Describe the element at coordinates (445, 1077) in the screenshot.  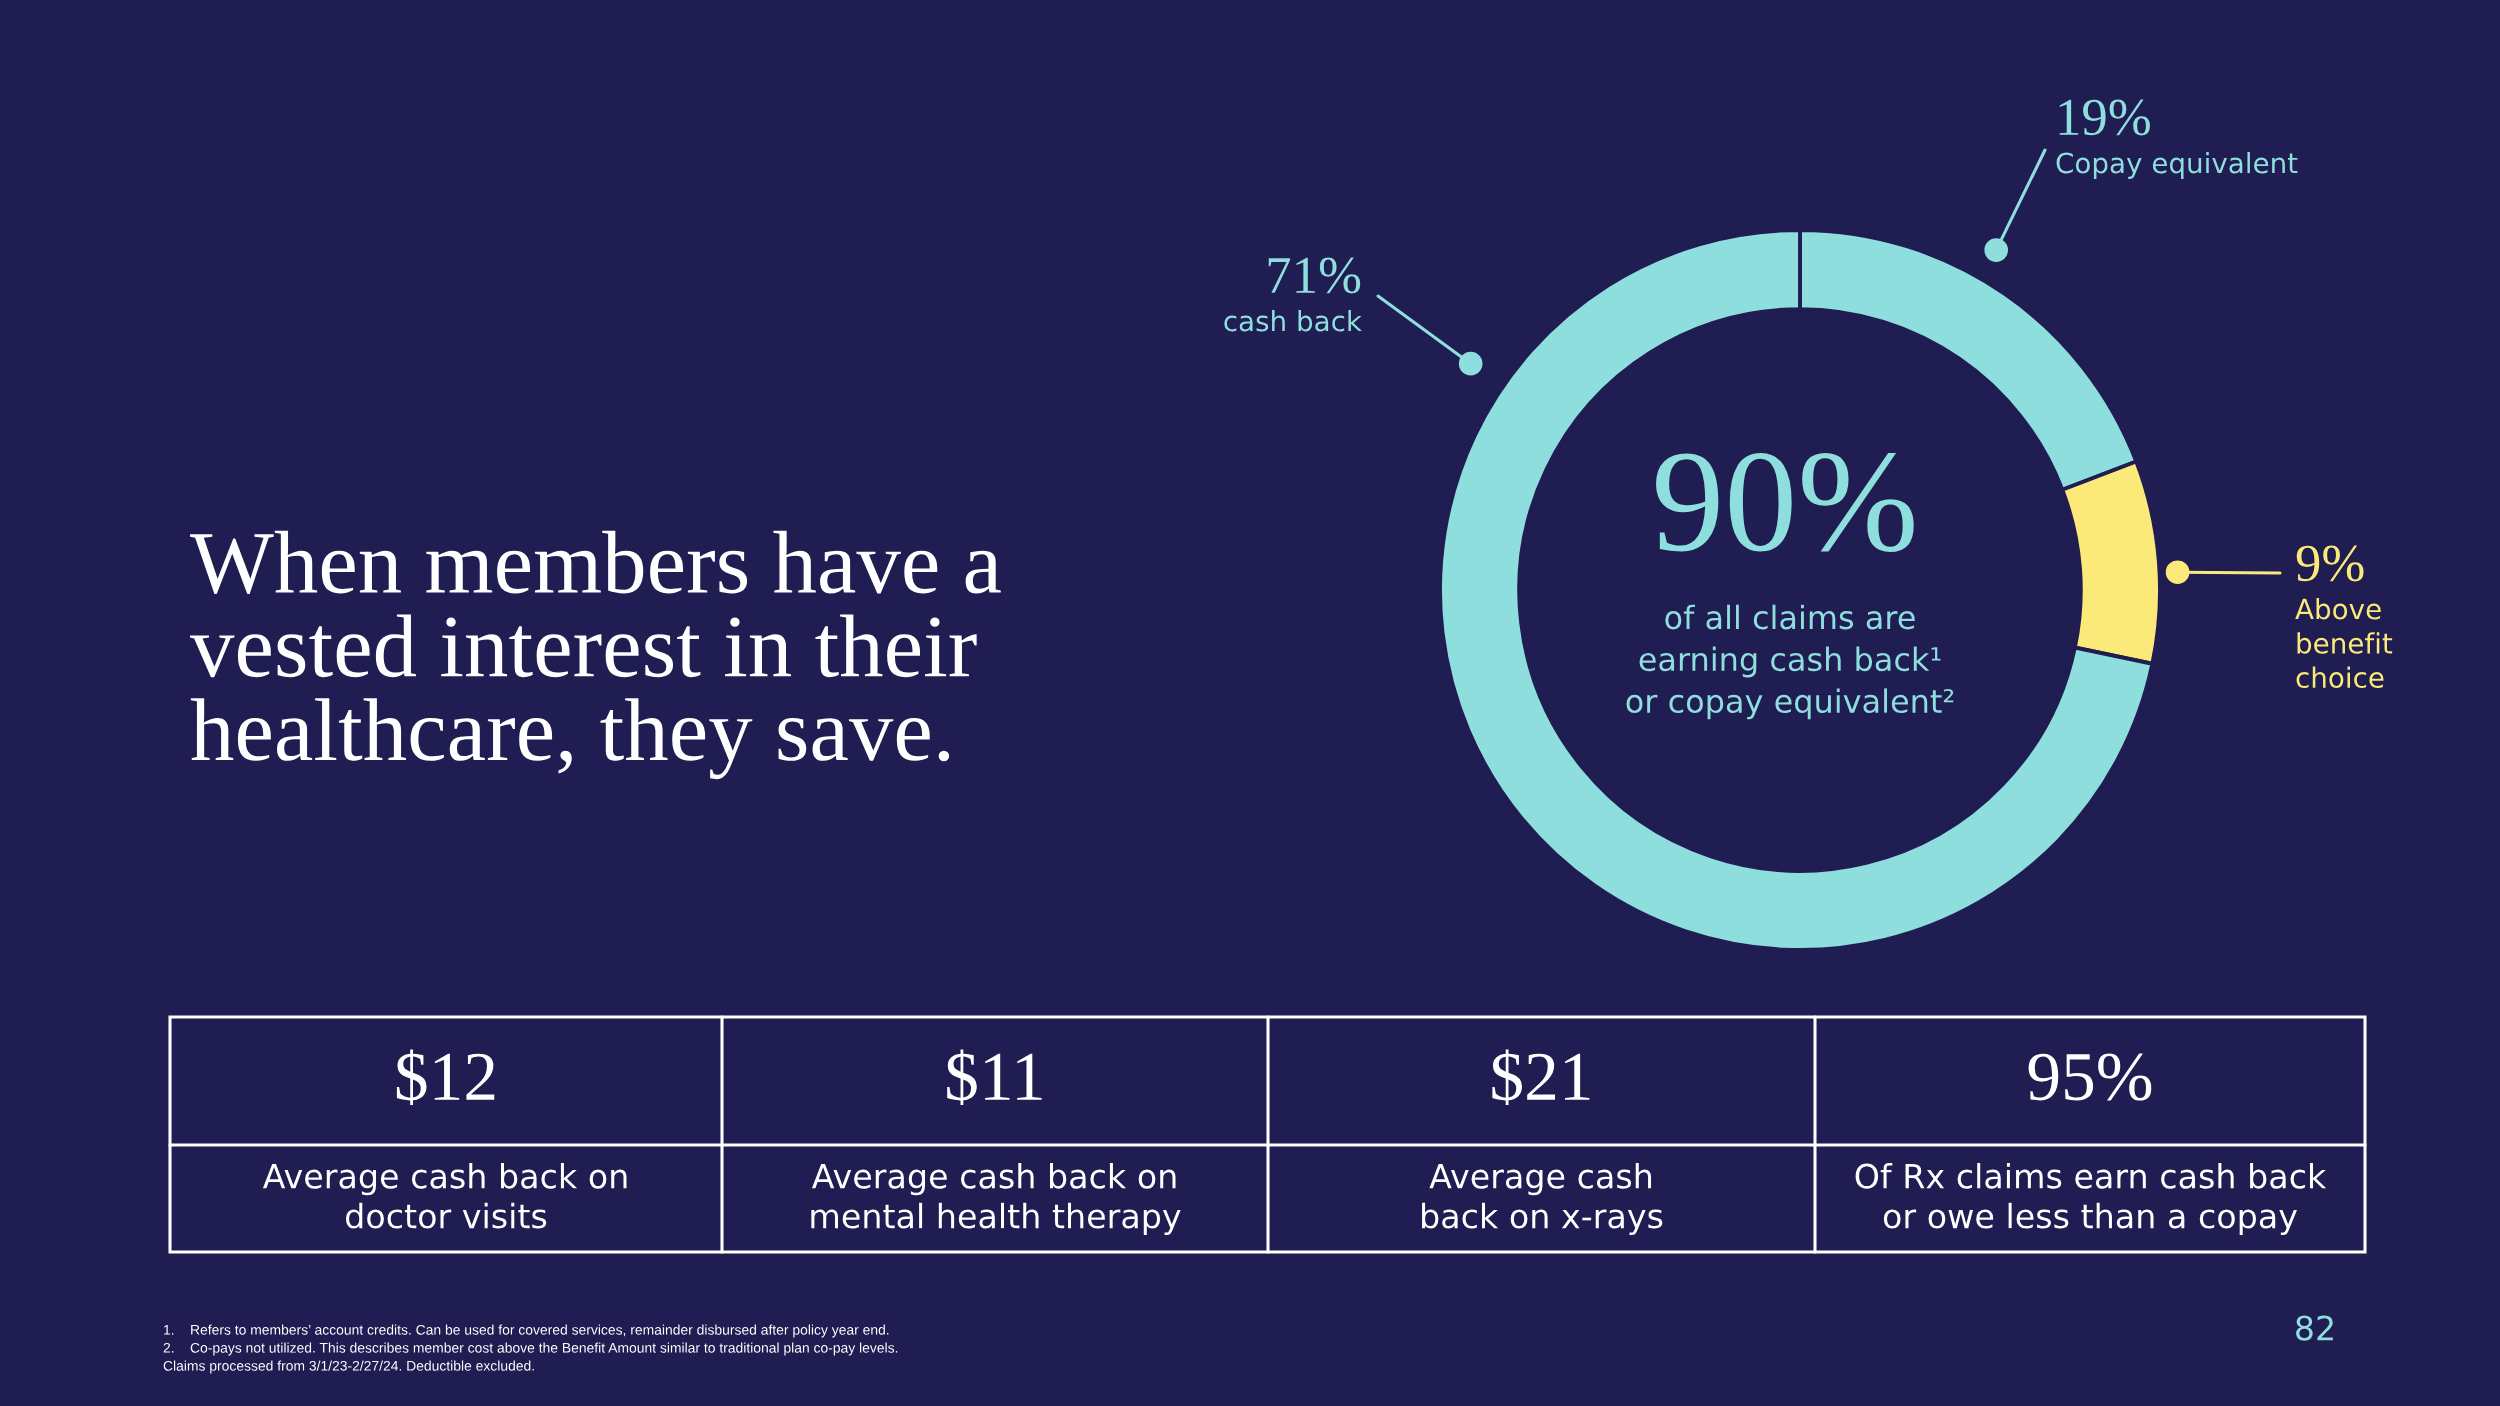
I see `text: $12` at that location.